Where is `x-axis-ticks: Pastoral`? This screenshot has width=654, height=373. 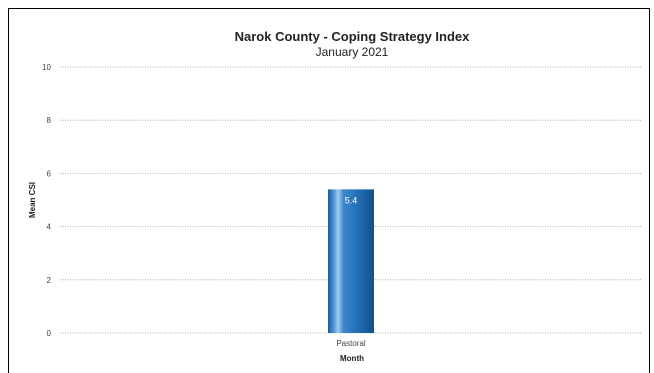 x-axis-ticks: Pastoral is located at coordinates (351, 343).